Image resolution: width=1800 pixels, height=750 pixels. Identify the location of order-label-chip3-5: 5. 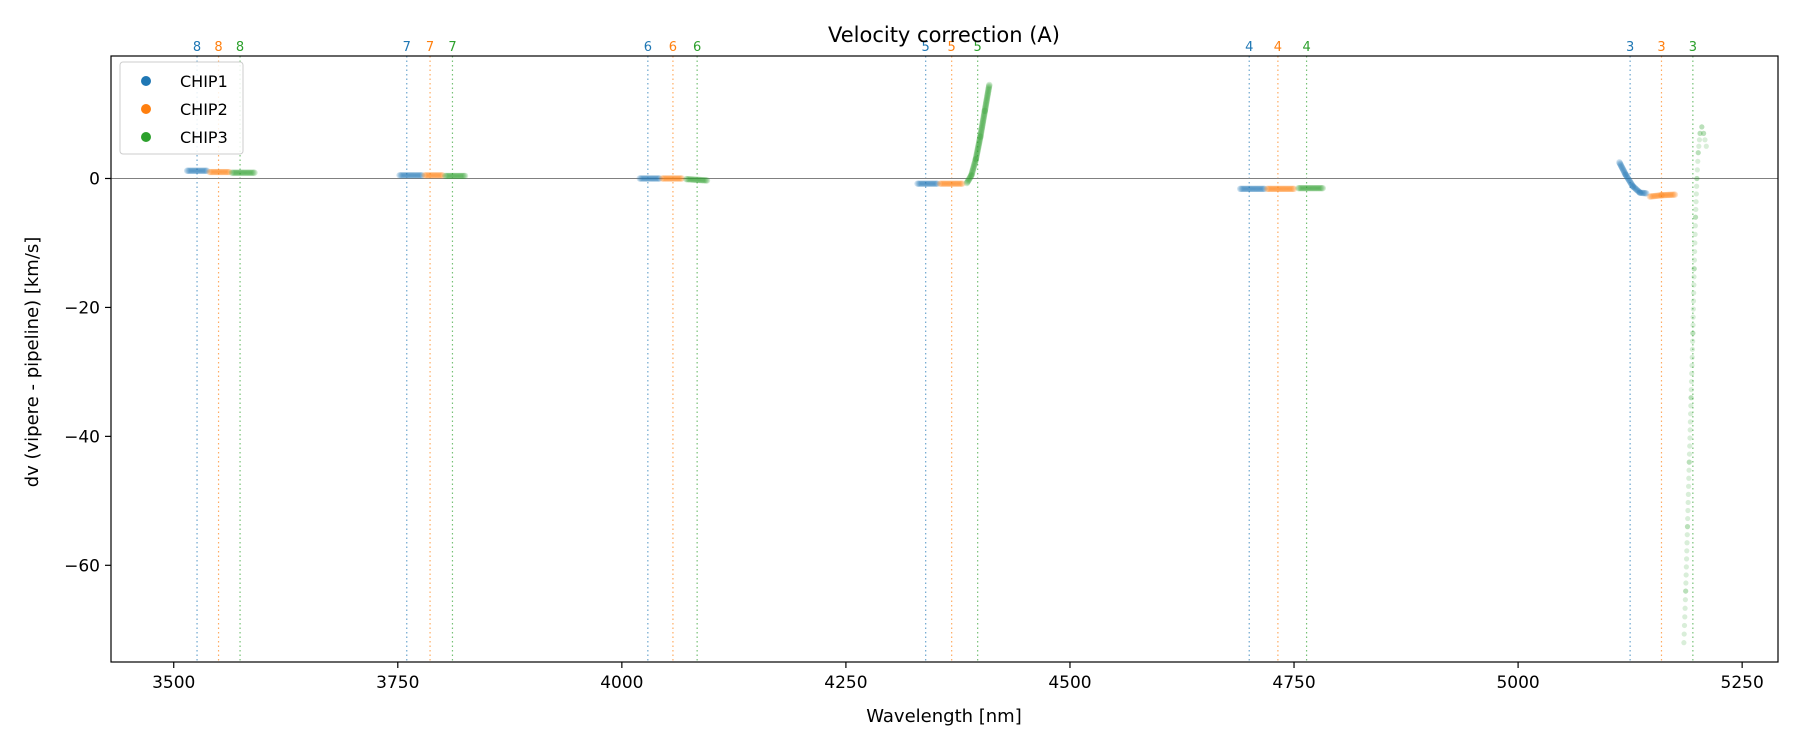
(978, 47).